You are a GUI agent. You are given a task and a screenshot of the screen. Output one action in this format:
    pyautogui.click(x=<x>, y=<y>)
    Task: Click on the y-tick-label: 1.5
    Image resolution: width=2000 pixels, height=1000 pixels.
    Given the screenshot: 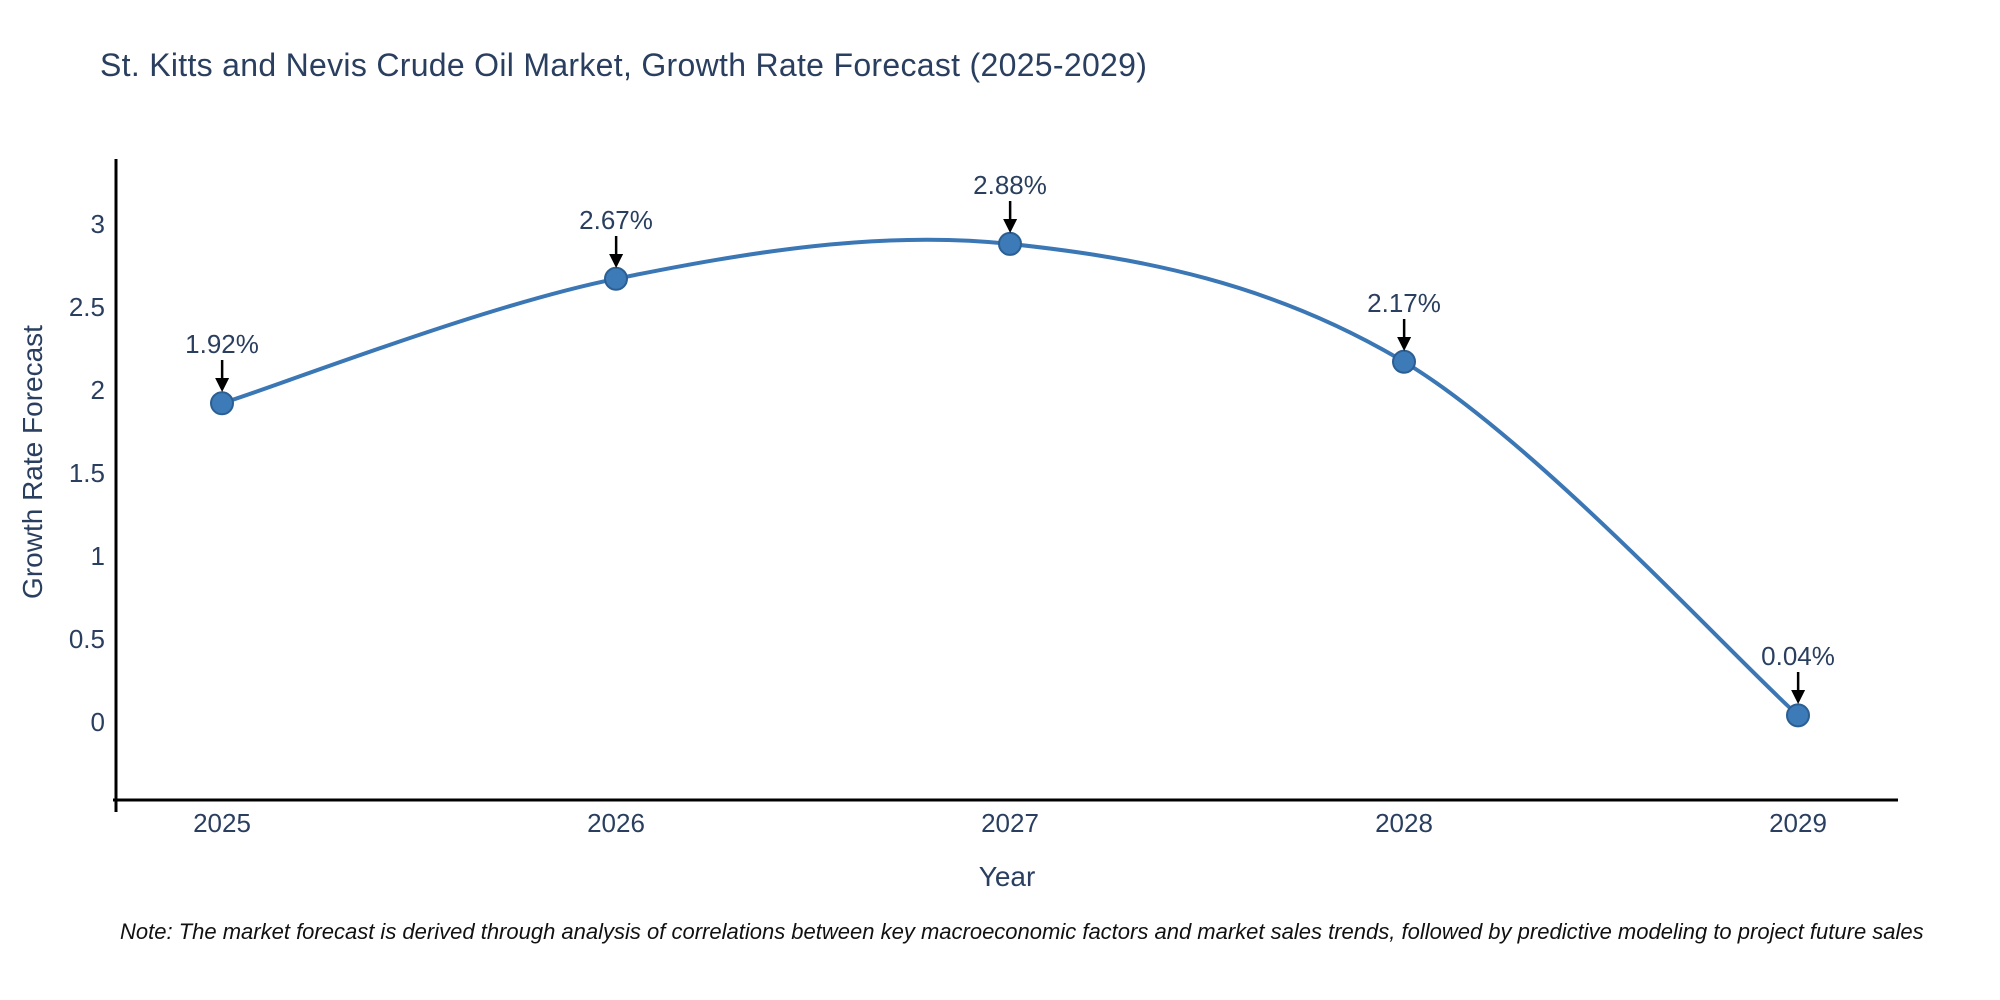 What is the action you would take?
    pyautogui.click(x=86, y=473)
    